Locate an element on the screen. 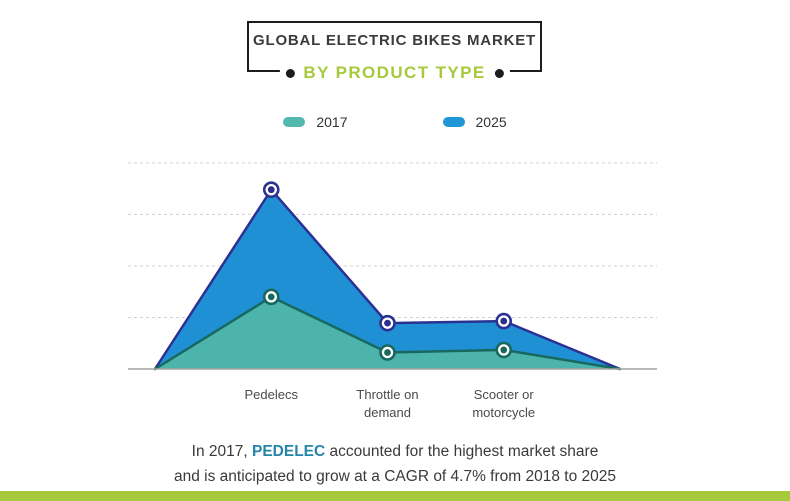 The width and height of the screenshot is (790, 501). legend-item-2017: 2017 is located at coordinates (315, 122).